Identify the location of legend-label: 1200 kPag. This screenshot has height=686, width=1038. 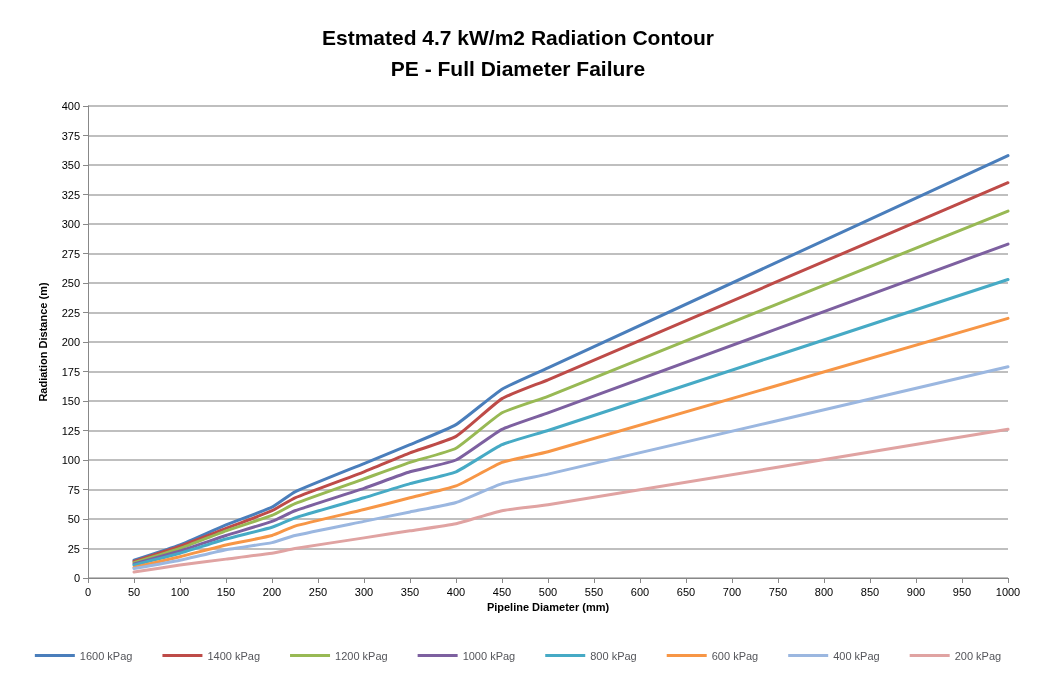
(361, 655).